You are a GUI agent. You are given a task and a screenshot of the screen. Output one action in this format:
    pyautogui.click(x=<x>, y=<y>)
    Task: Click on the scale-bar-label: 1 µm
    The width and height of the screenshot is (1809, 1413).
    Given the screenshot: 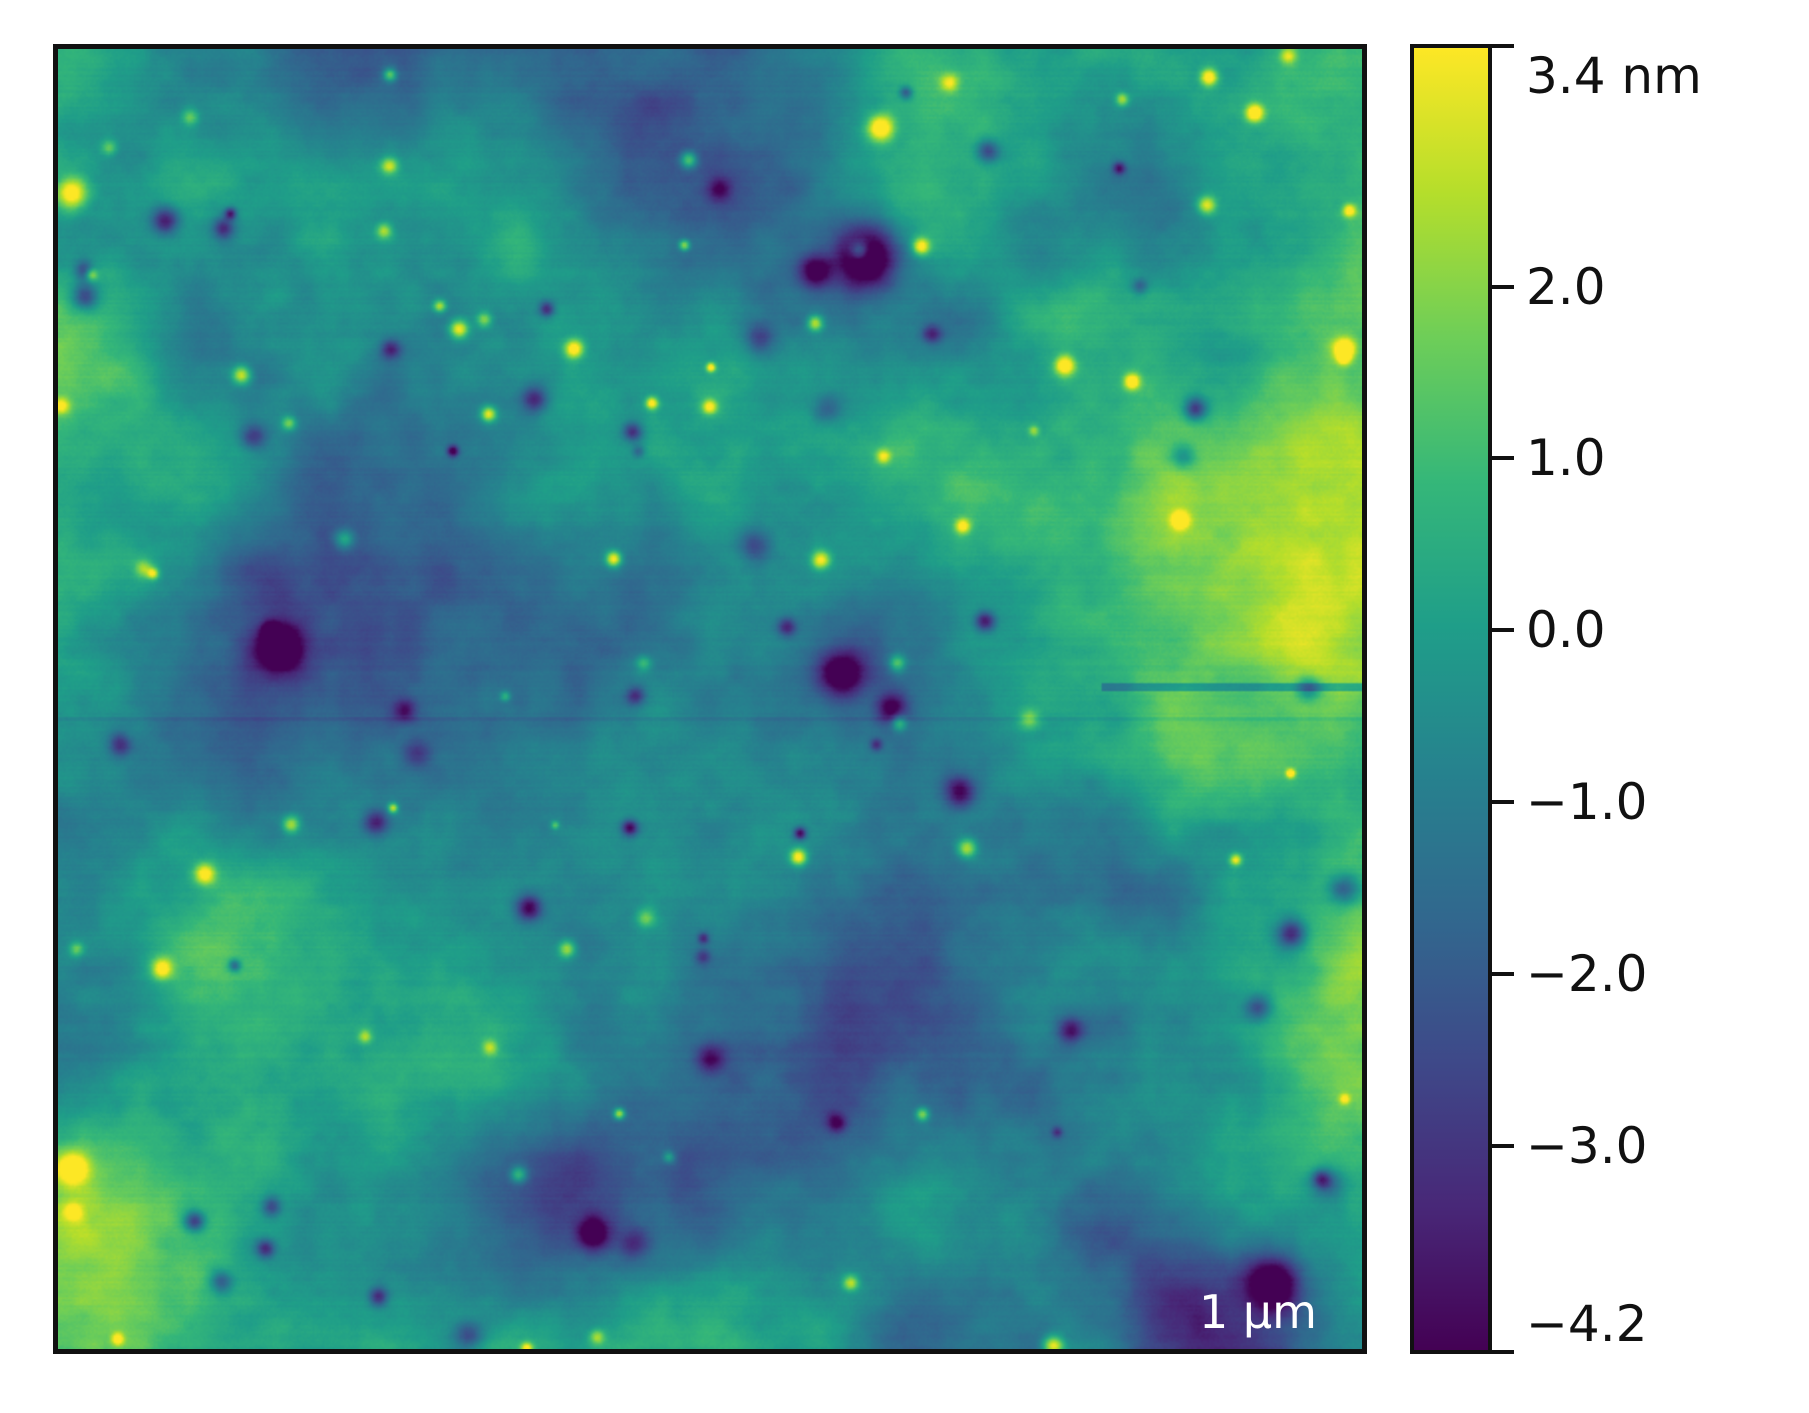 What is the action you would take?
    pyautogui.click(x=1258, y=1312)
    